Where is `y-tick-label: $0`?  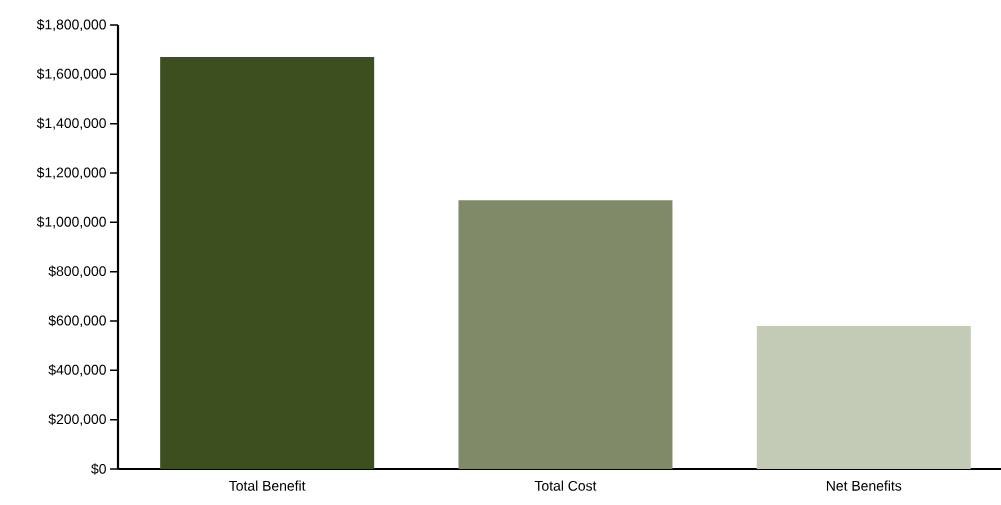 y-tick-label: $0 is located at coordinates (98, 469).